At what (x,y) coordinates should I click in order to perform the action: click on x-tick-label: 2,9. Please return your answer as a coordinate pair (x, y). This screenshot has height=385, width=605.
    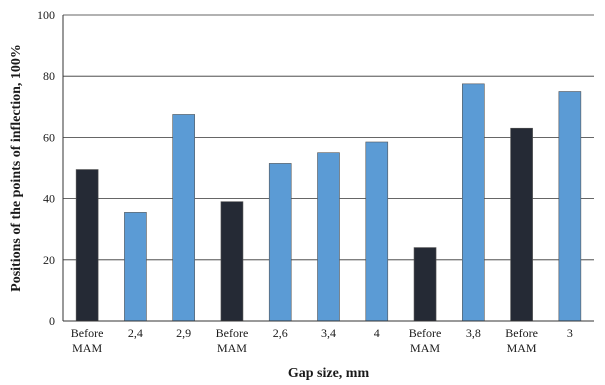
    Looking at the image, I should click on (183, 333).